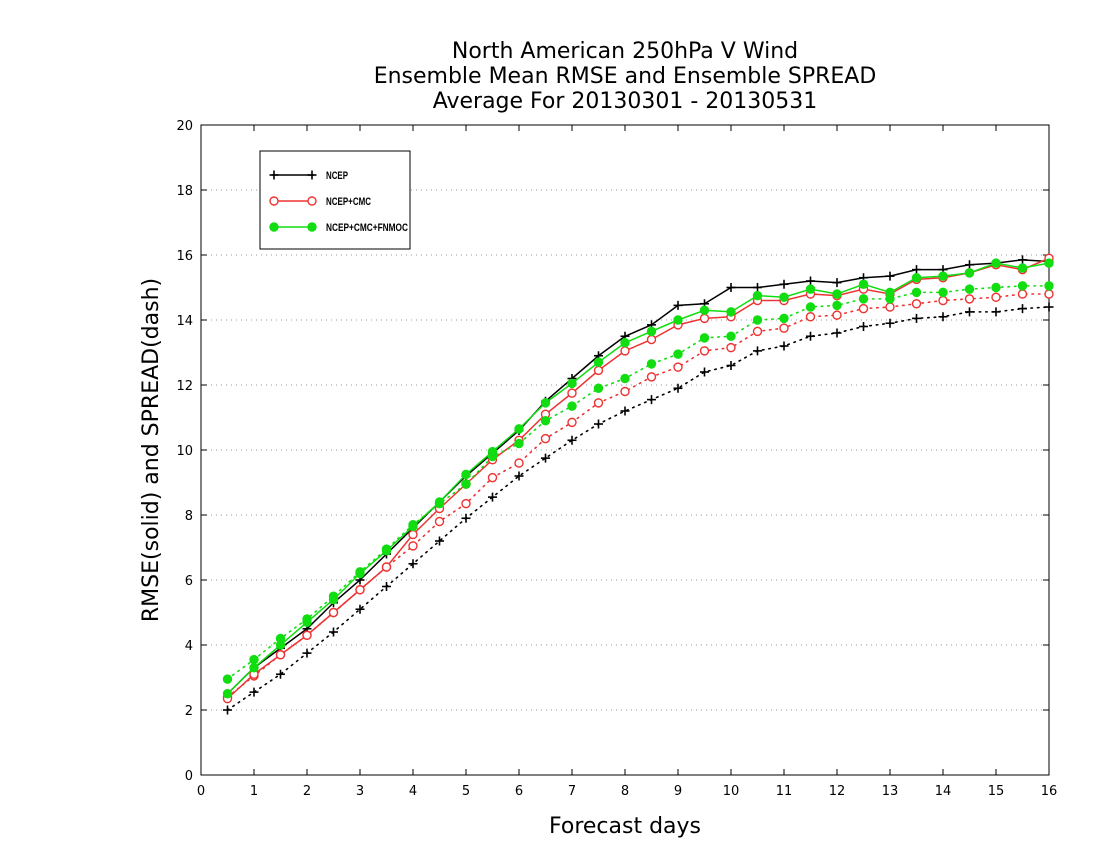 This screenshot has height=850, width=1100. I want to click on y-tick-label: 10, so click(184, 451).